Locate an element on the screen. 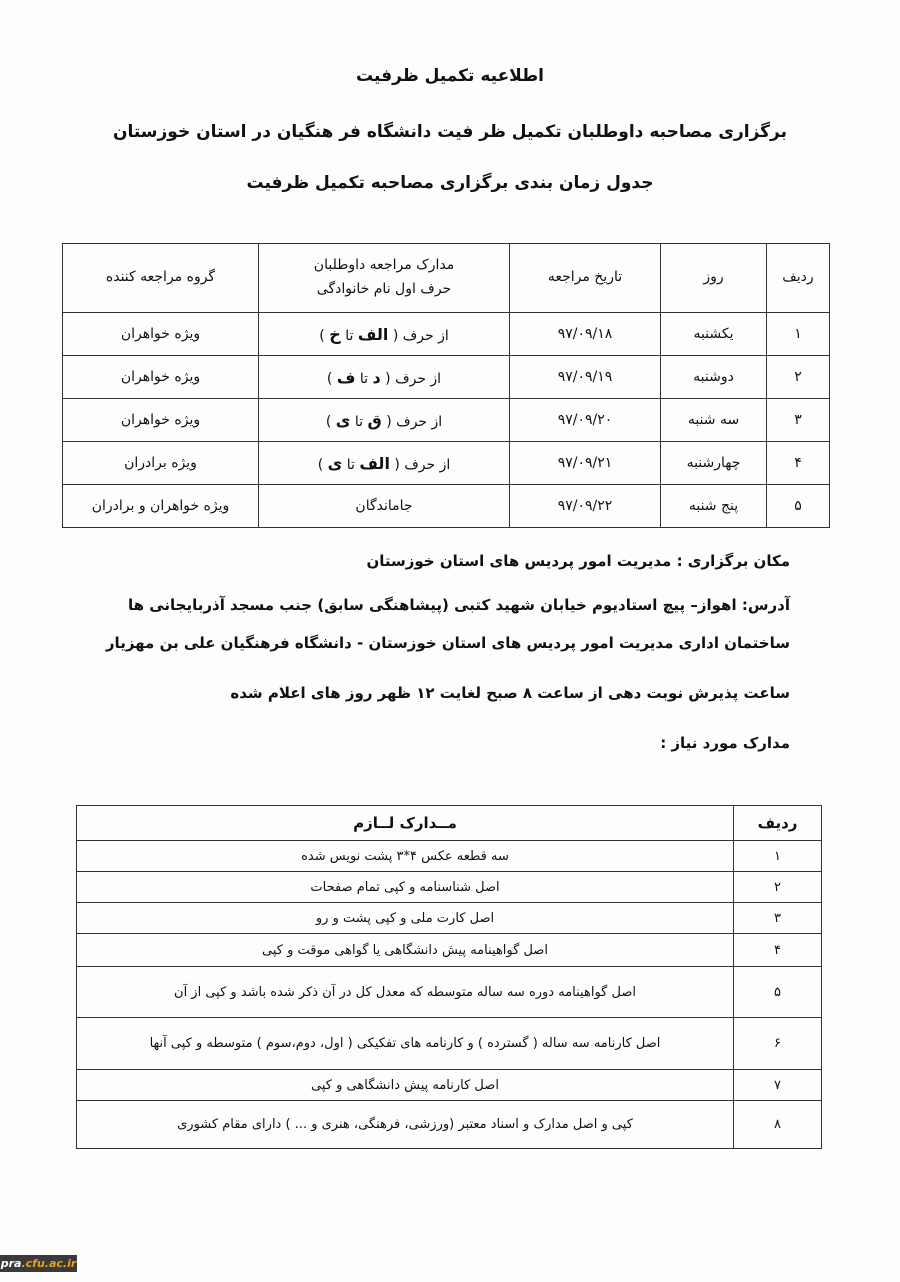 The height and width of the screenshot is (1282, 900). header-day: روز is located at coordinates (713, 278).